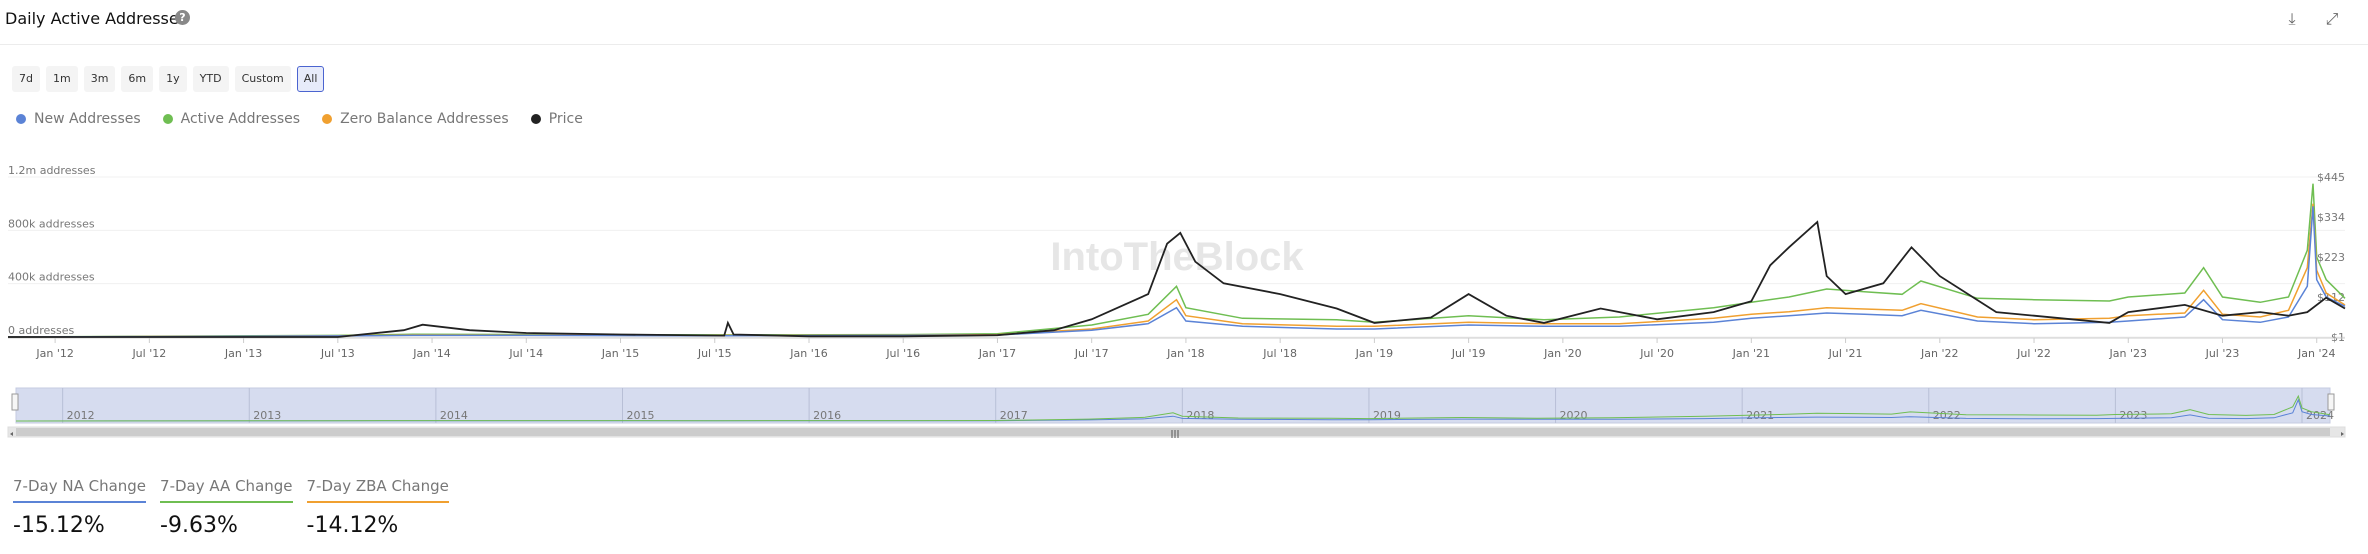 The width and height of the screenshot is (2368, 554). Describe the element at coordinates (267, 415) in the screenshot. I see `navigator-year-label: 2013` at that location.